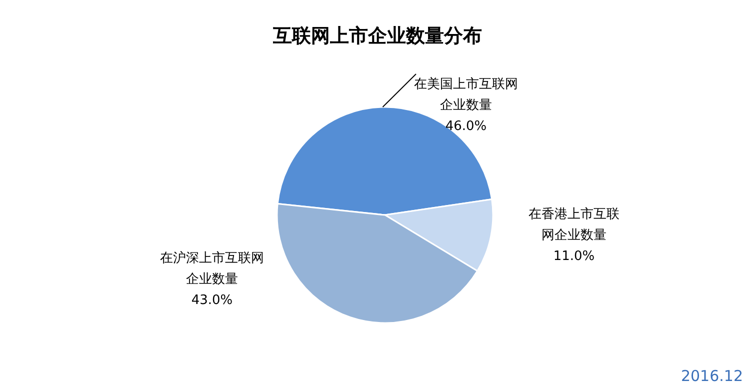 Image resolution: width=755 pixels, height=391 pixels. What do you see at coordinates (377, 36) in the screenshot?
I see `chart-title: 互联网上市企业数量分布` at bounding box center [377, 36].